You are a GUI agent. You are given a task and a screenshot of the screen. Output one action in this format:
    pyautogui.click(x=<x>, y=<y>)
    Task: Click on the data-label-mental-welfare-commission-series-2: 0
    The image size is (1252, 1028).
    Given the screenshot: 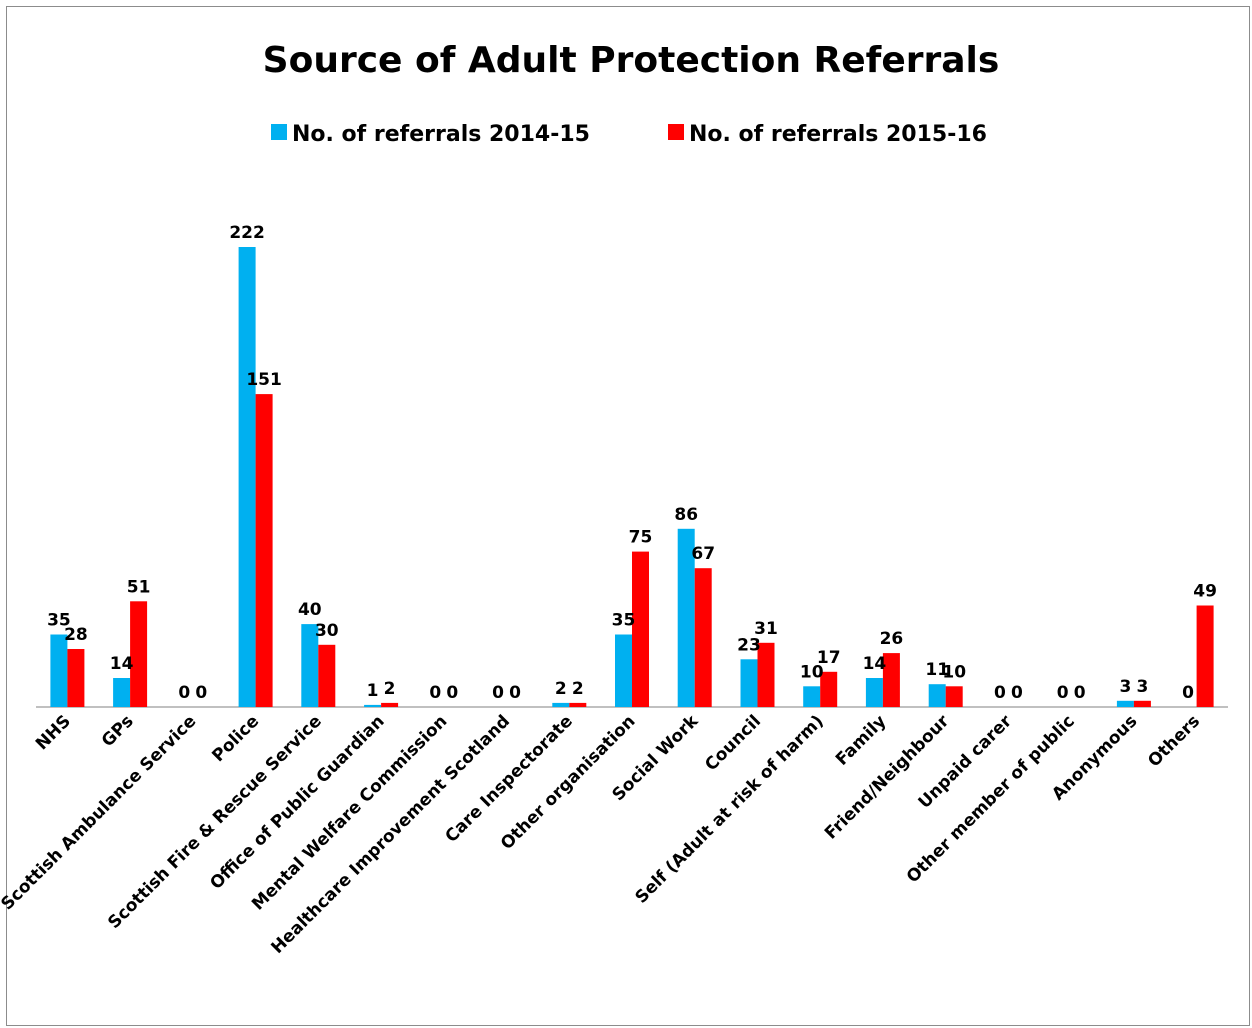 What is the action you would take?
    pyautogui.click(x=452, y=693)
    